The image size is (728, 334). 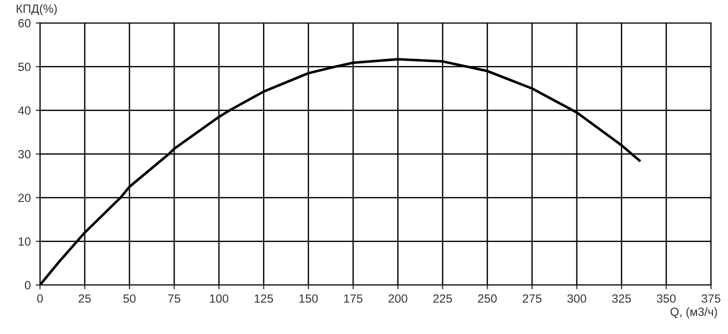 I want to click on x-tick-label: 175, so click(x=353, y=298).